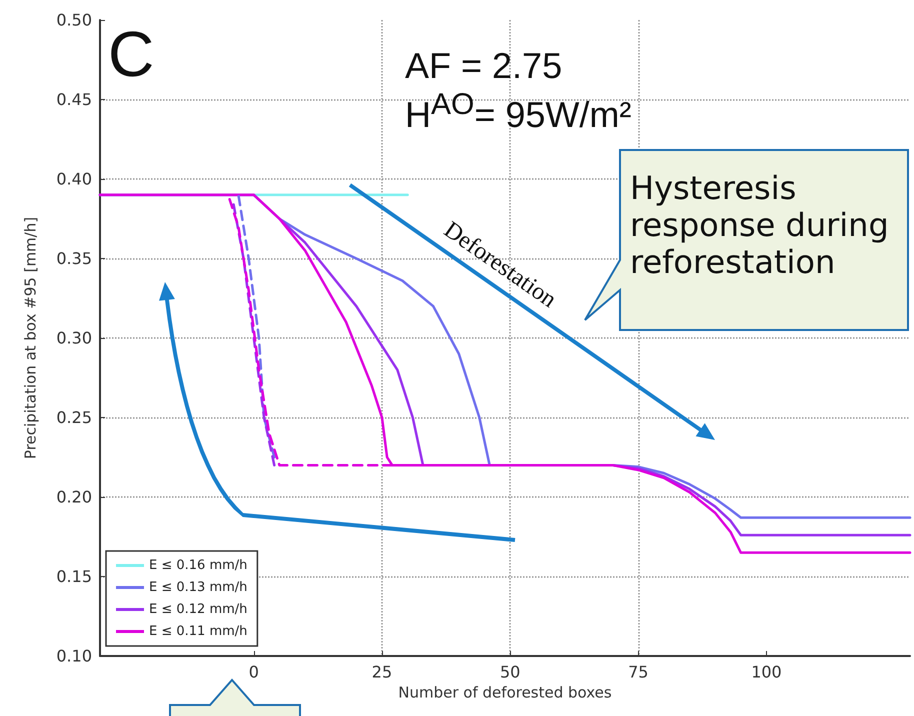 Image resolution: width=914 pixels, height=716 pixels. What do you see at coordinates (198, 565) in the screenshot?
I see `legend-label: E ≤ 0.16 mm/h` at bounding box center [198, 565].